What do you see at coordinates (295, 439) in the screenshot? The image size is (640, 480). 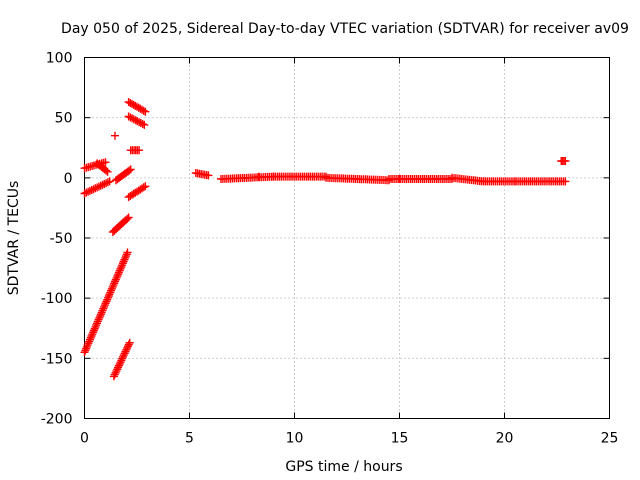 I see `x-tick-label: 10` at bounding box center [295, 439].